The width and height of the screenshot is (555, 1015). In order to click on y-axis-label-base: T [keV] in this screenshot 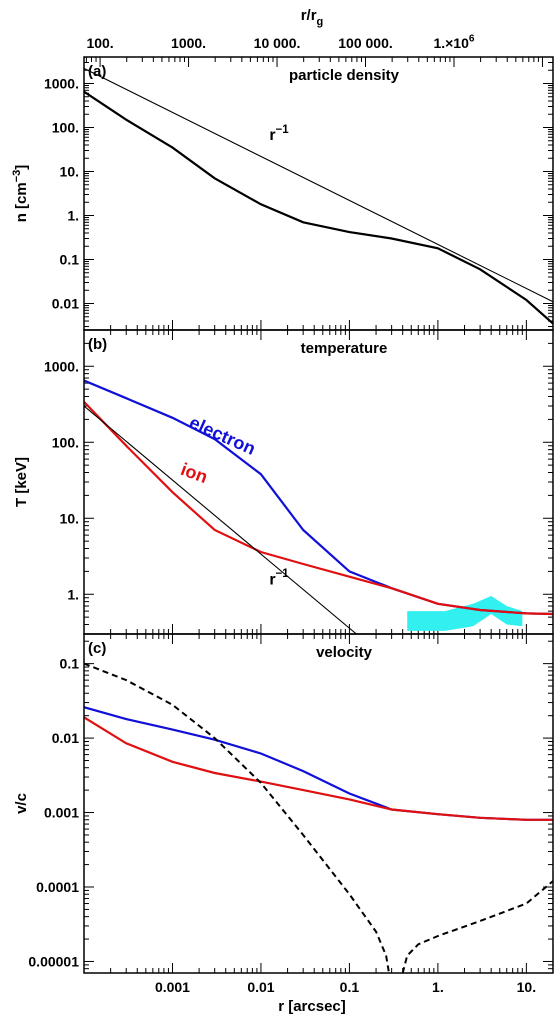, I will do `click(21, 482)`.